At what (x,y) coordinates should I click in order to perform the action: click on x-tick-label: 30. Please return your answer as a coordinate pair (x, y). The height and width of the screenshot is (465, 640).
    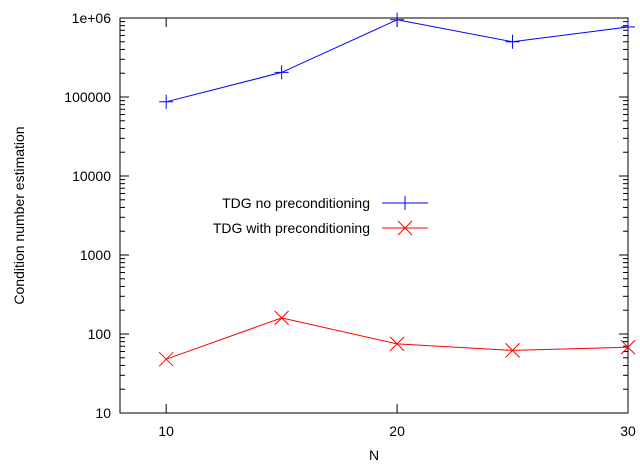
    Looking at the image, I should click on (628, 431).